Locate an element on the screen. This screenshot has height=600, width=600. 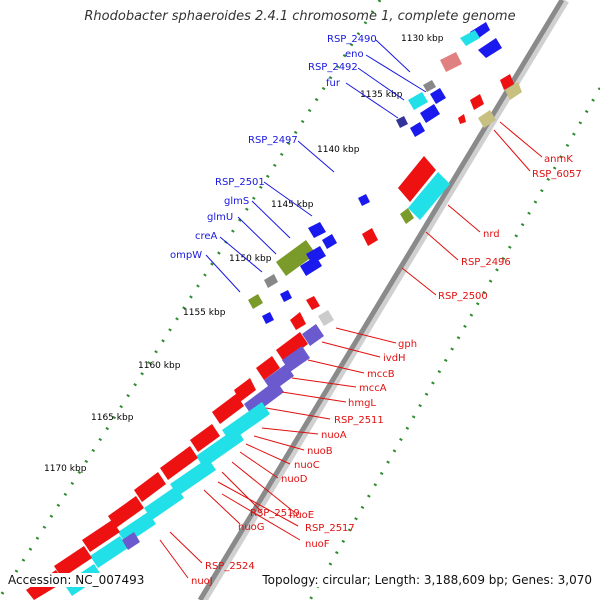
gene-label-reverse: RSP_2519 is located at coordinates (275, 513).